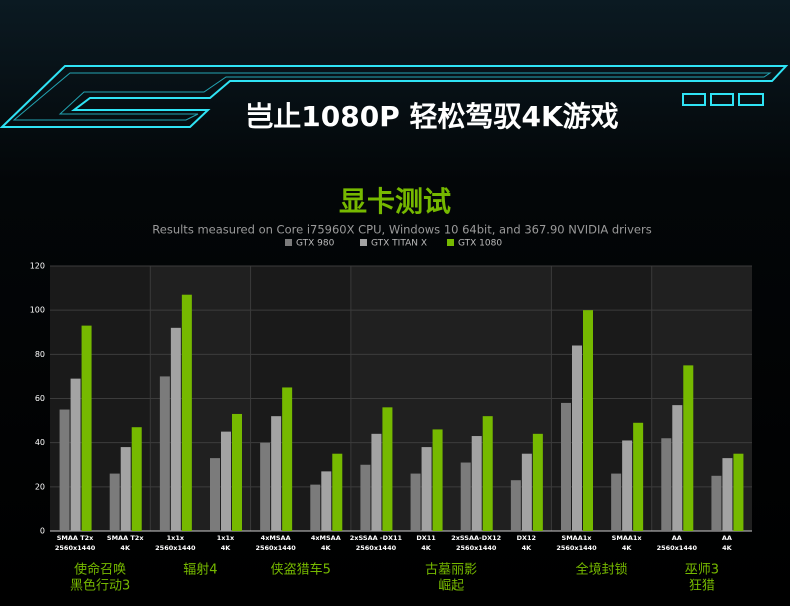 This screenshot has height=606, width=790. What do you see at coordinates (702, 586) in the screenshot?
I see `group-label: 狂猎` at bounding box center [702, 586].